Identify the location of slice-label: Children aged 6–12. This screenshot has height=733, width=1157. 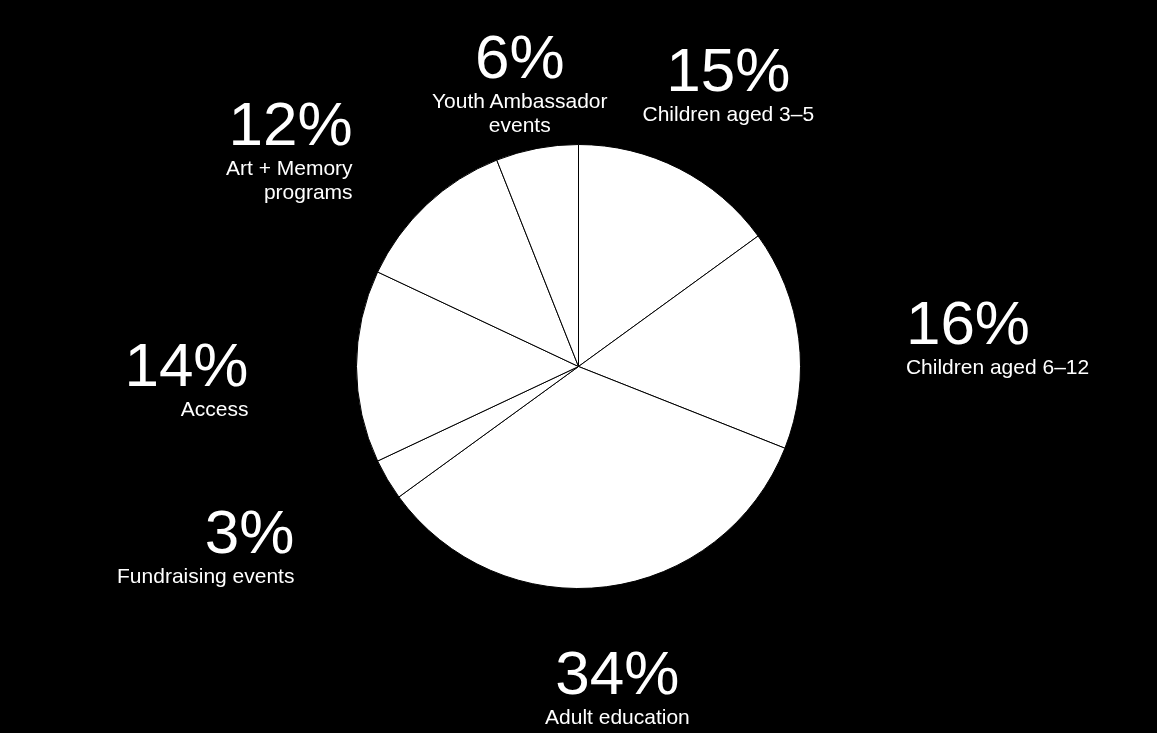
(997, 367).